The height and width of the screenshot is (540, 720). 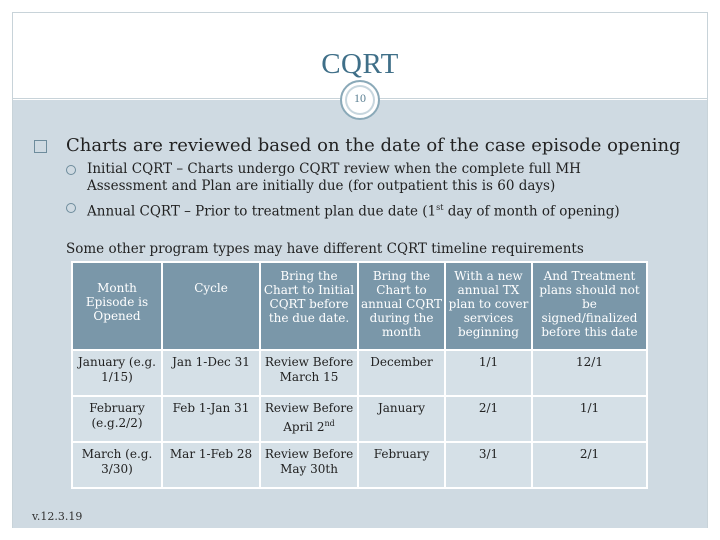 I want to click on superscript: st, so click(x=440, y=207).